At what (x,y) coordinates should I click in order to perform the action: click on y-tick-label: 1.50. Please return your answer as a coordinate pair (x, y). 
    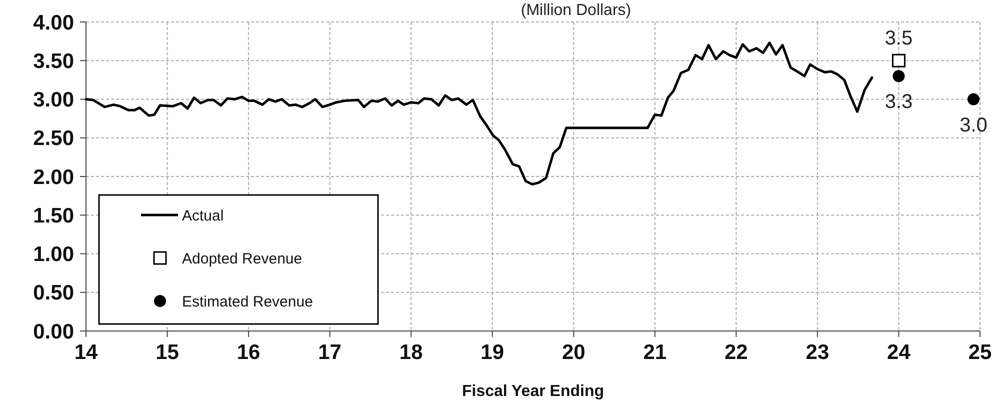
    Looking at the image, I should click on (53, 216).